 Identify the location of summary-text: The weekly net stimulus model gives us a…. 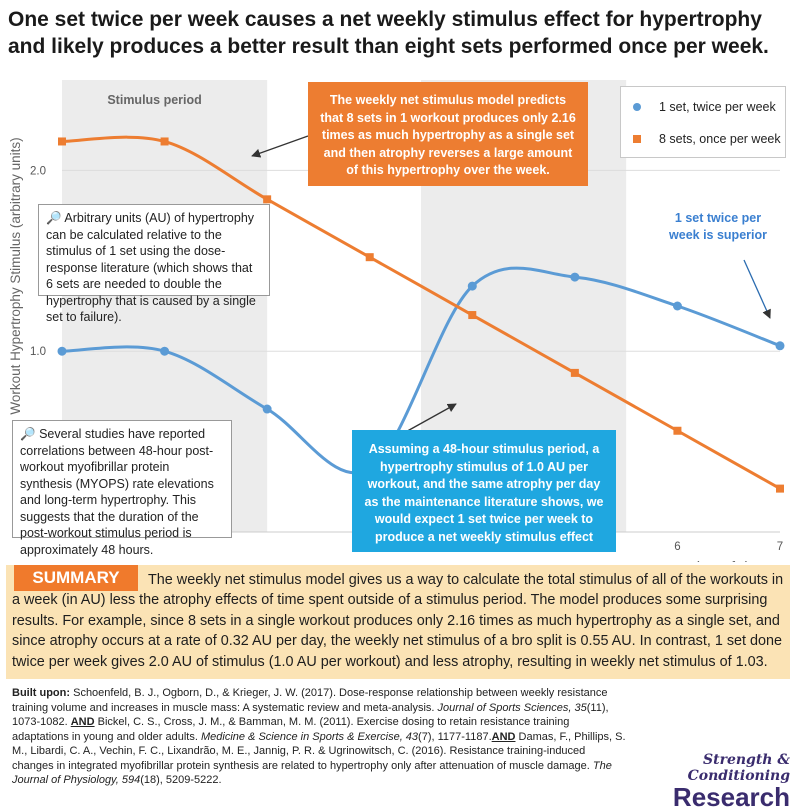
(398, 621).